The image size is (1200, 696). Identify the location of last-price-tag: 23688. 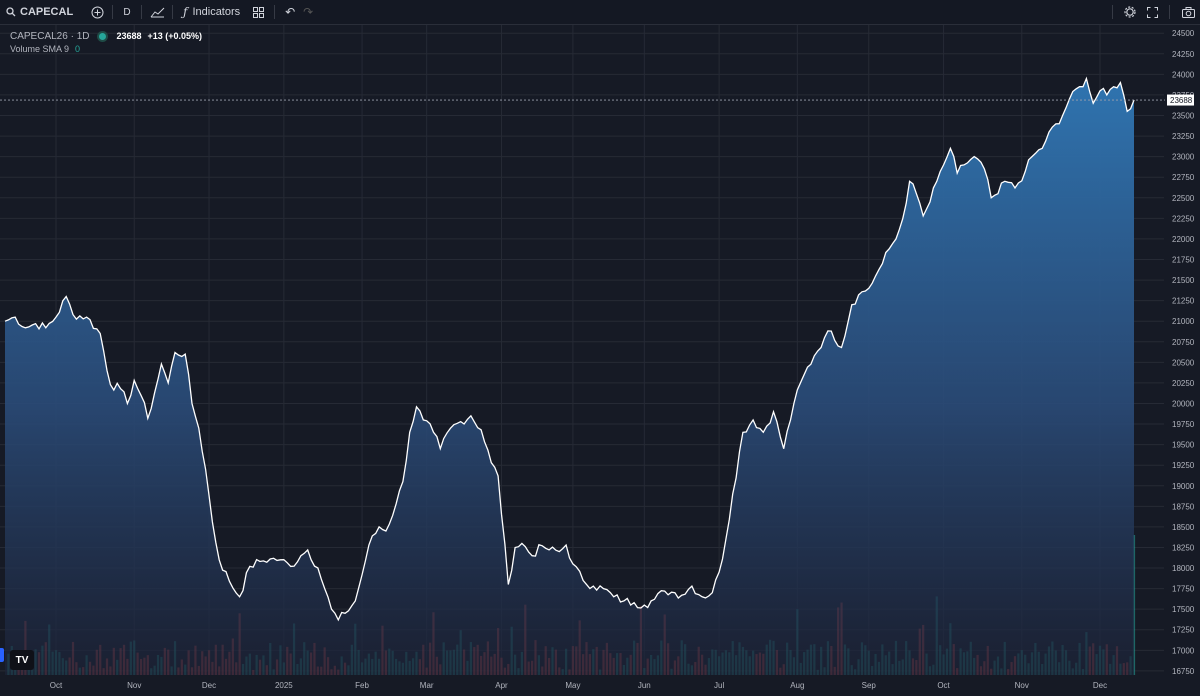
(1180, 100).